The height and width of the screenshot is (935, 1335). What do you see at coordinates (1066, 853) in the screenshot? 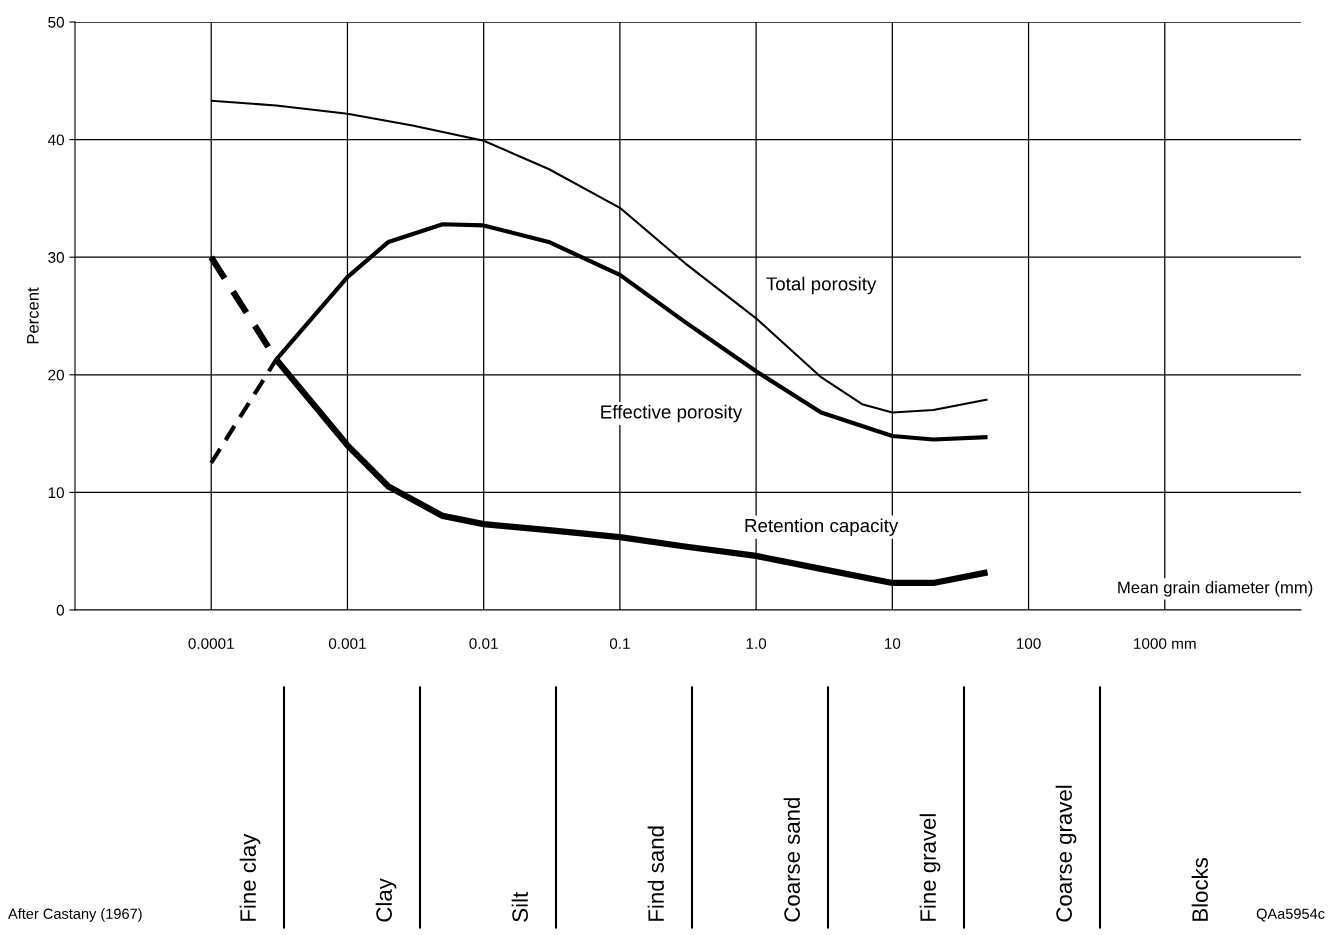
I see `category-label: Coarse gravel` at bounding box center [1066, 853].